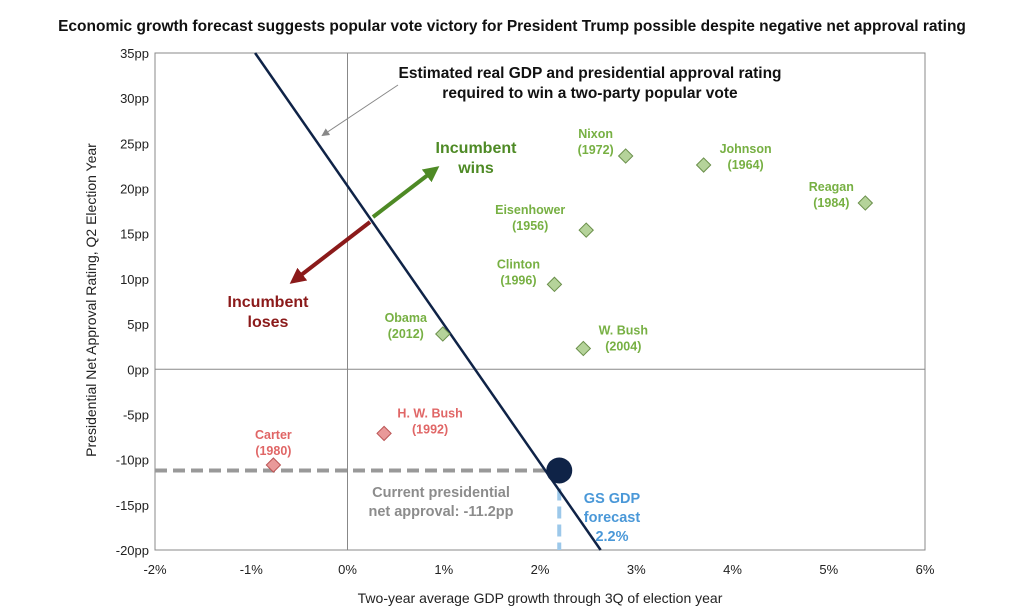 This screenshot has width=1024, height=614. What do you see at coordinates (430, 429) in the screenshot?
I see `point-year: (1992)` at bounding box center [430, 429].